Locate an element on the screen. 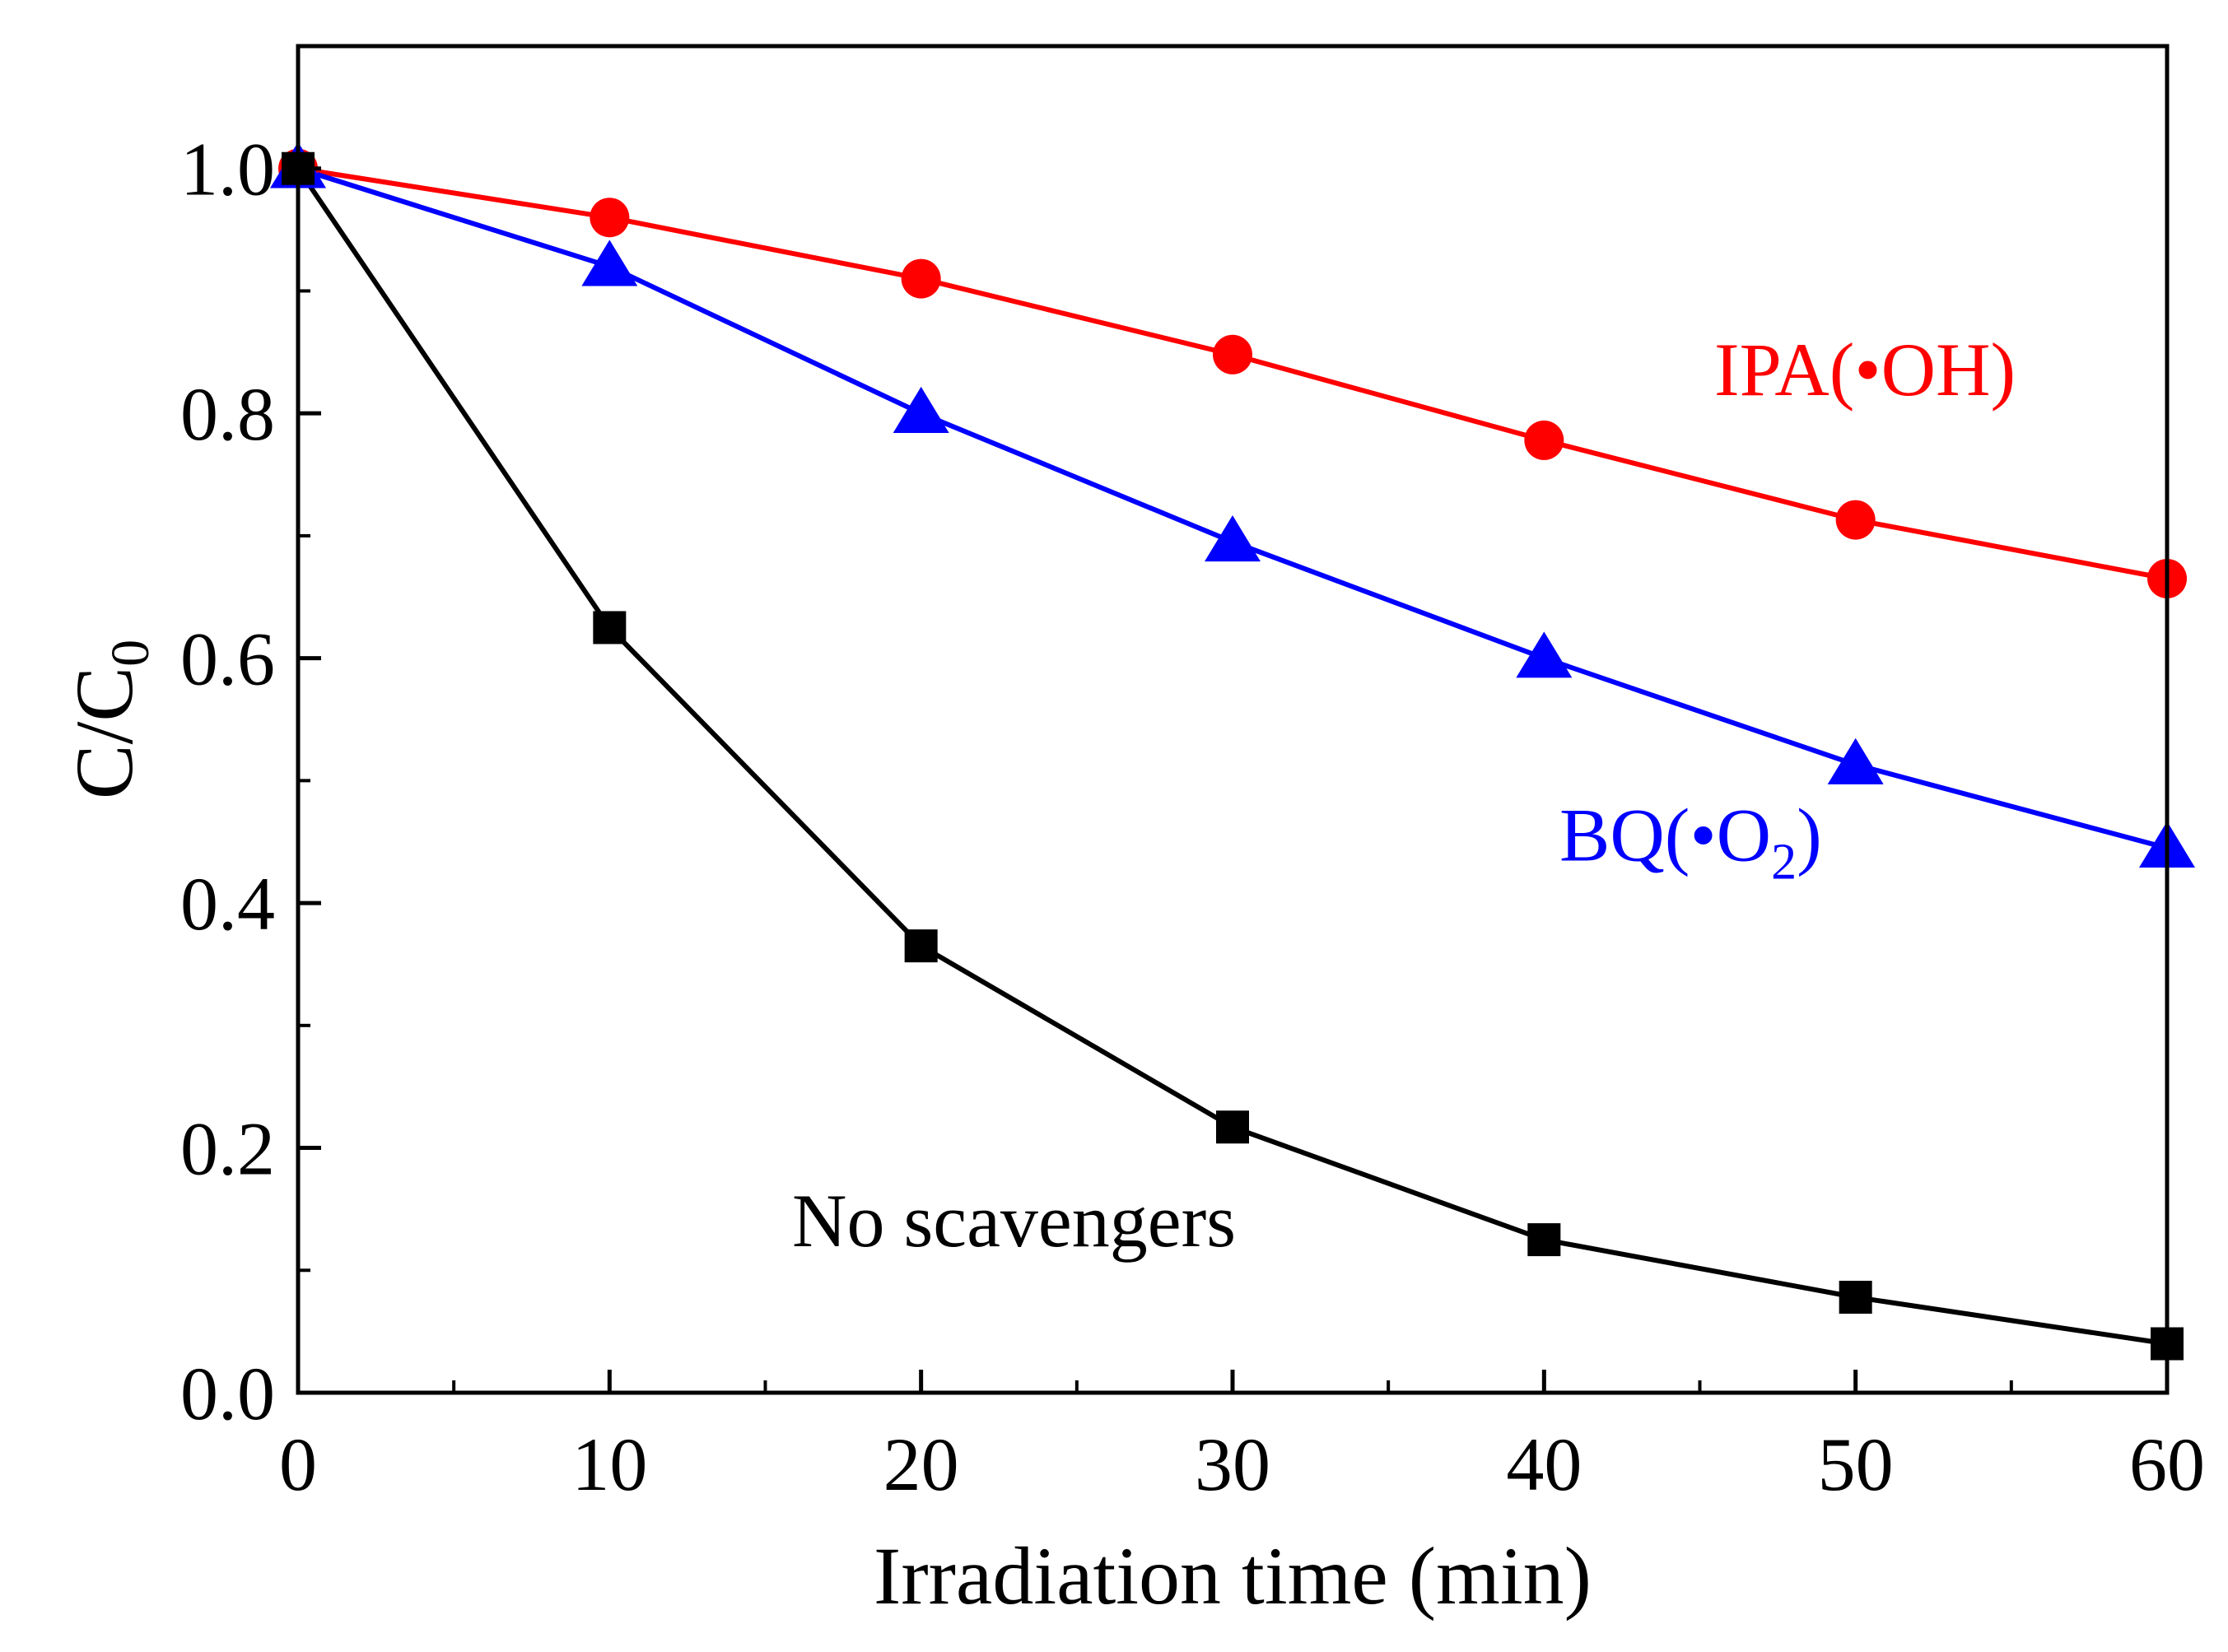 The image size is (2228, 1652). x-tick-label: 0 is located at coordinates (298, 1464).